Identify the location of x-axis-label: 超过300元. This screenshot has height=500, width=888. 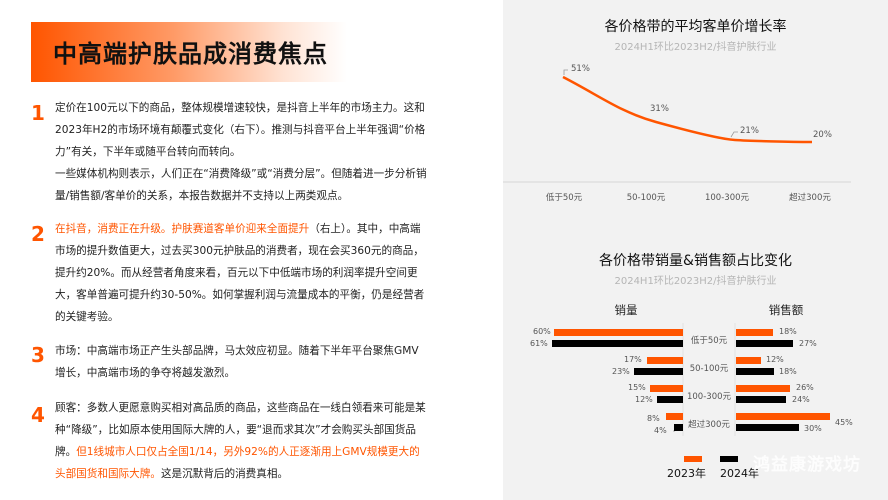
(810, 198).